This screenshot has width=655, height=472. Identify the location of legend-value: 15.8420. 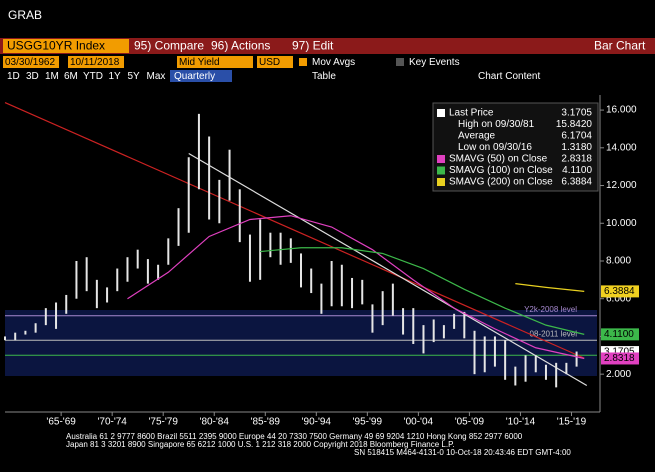
(574, 124).